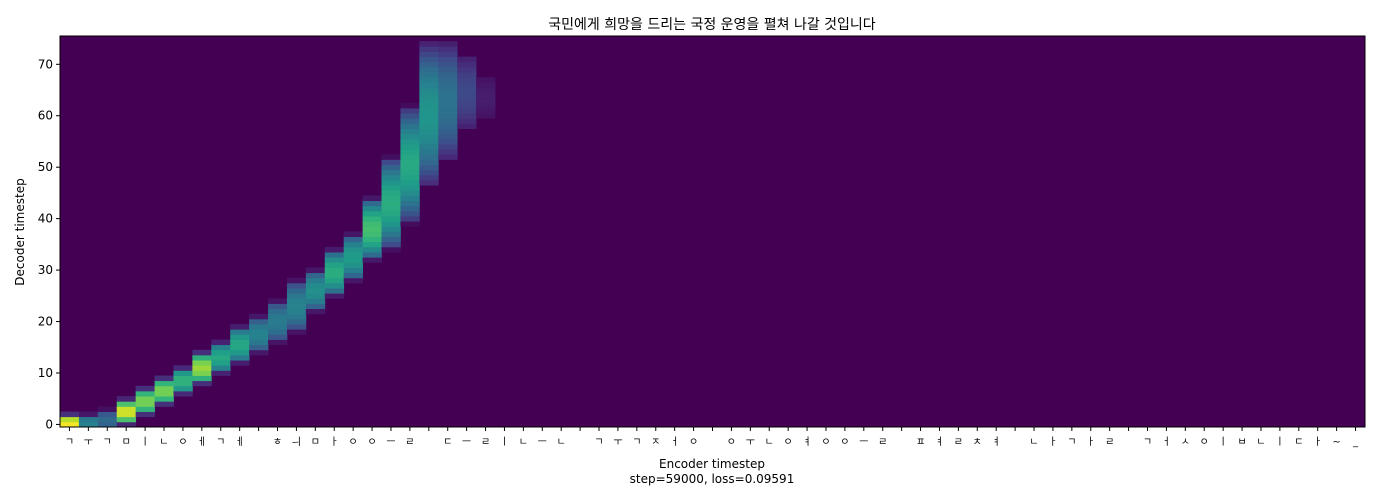 This screenshot has height=500, width=1380. Describe the element at coordinates (920, 442) in the screenshot. I see `x-tick-label: ㅍ` at that location.